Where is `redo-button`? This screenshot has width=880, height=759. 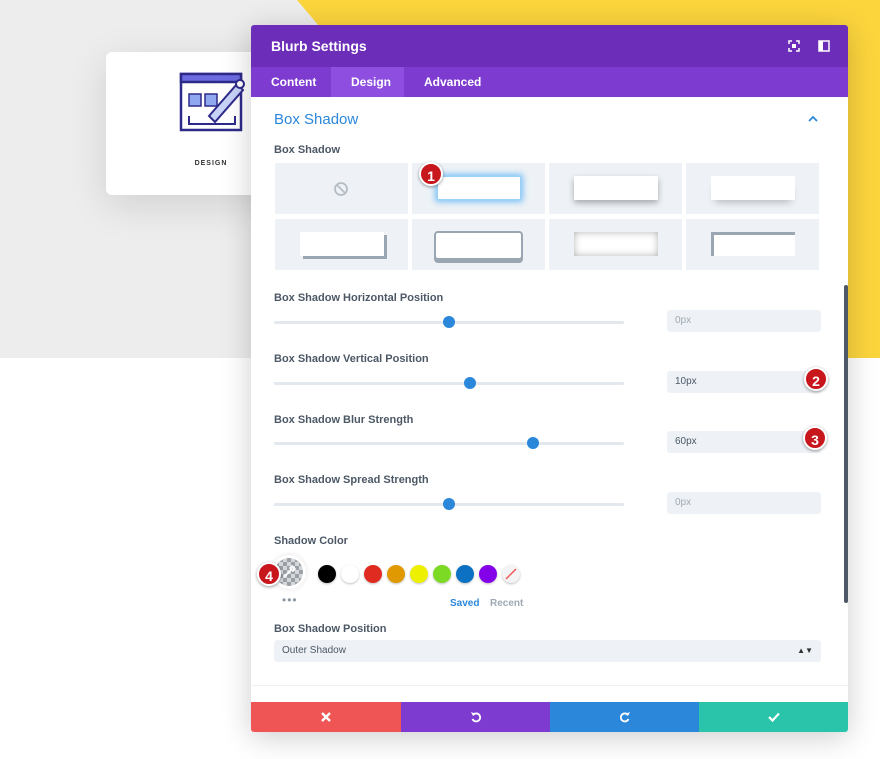 redo-button is located at coordinates (624, 717).